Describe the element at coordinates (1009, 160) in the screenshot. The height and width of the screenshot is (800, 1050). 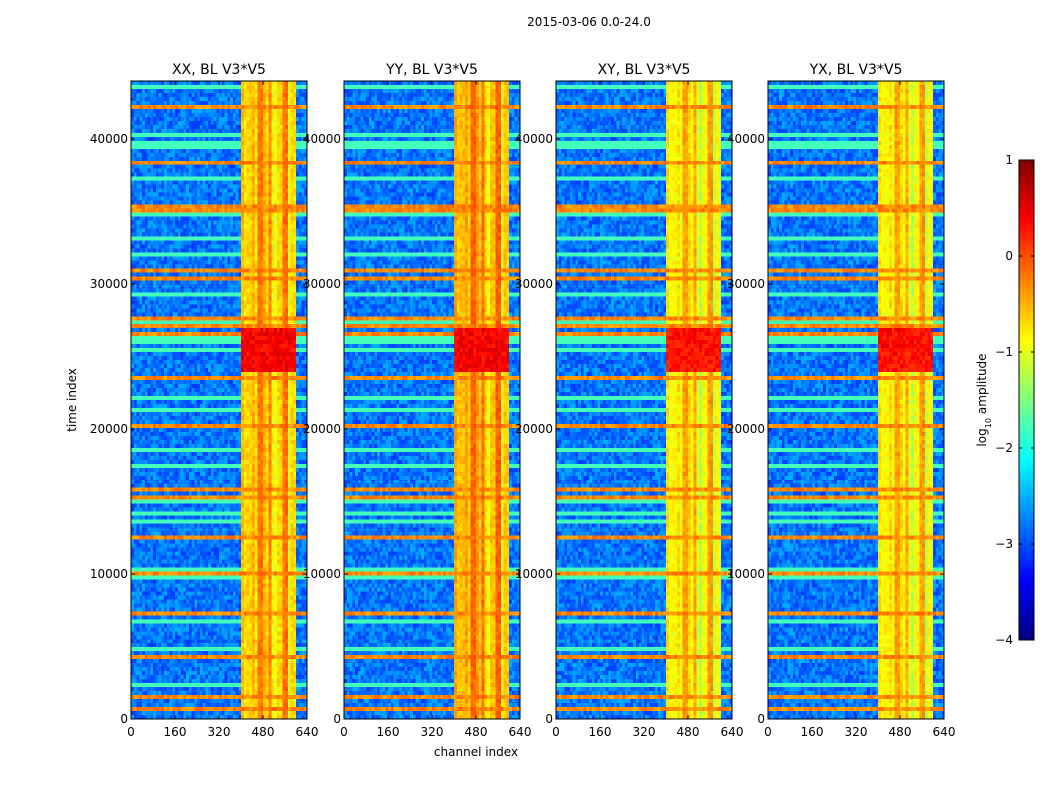
I see `colorbar-tick-label: 1` at that location.